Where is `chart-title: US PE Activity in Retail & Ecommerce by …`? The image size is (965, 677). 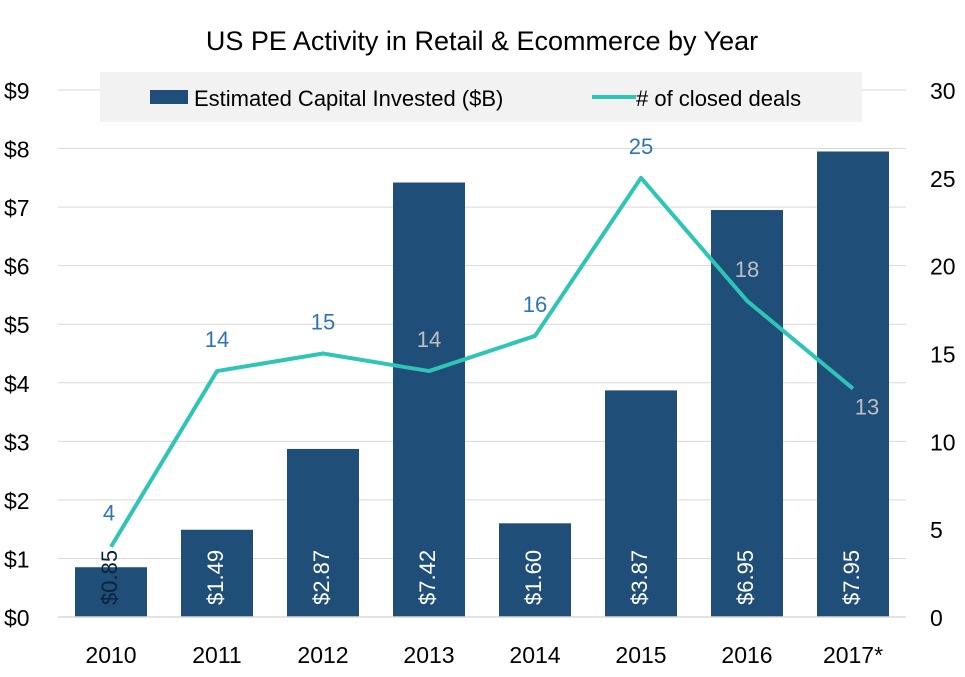 chart-title: US PE Activity in Retail & Ecommerce by … is located at coordinates (482, 41).